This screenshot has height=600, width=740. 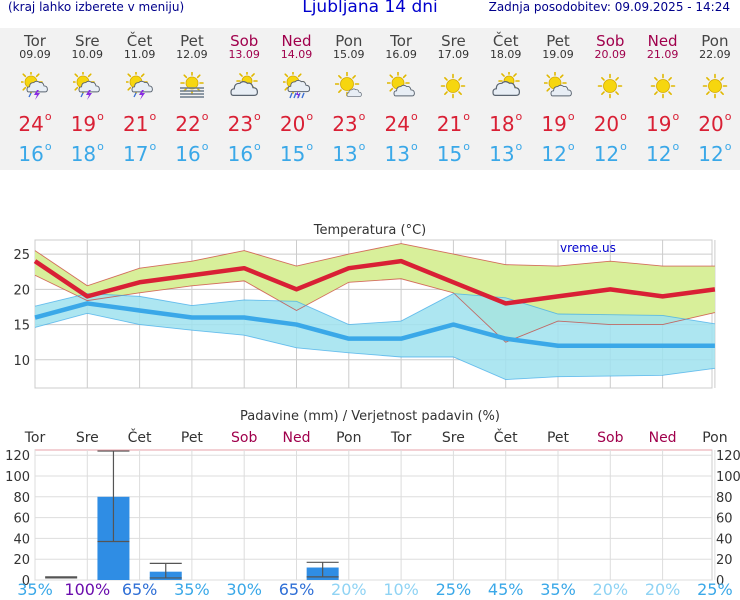 What do you see at coordinates (453, 54) in the screenshot?
I see `day-date: 17.09` at bounding box center [453, 54].